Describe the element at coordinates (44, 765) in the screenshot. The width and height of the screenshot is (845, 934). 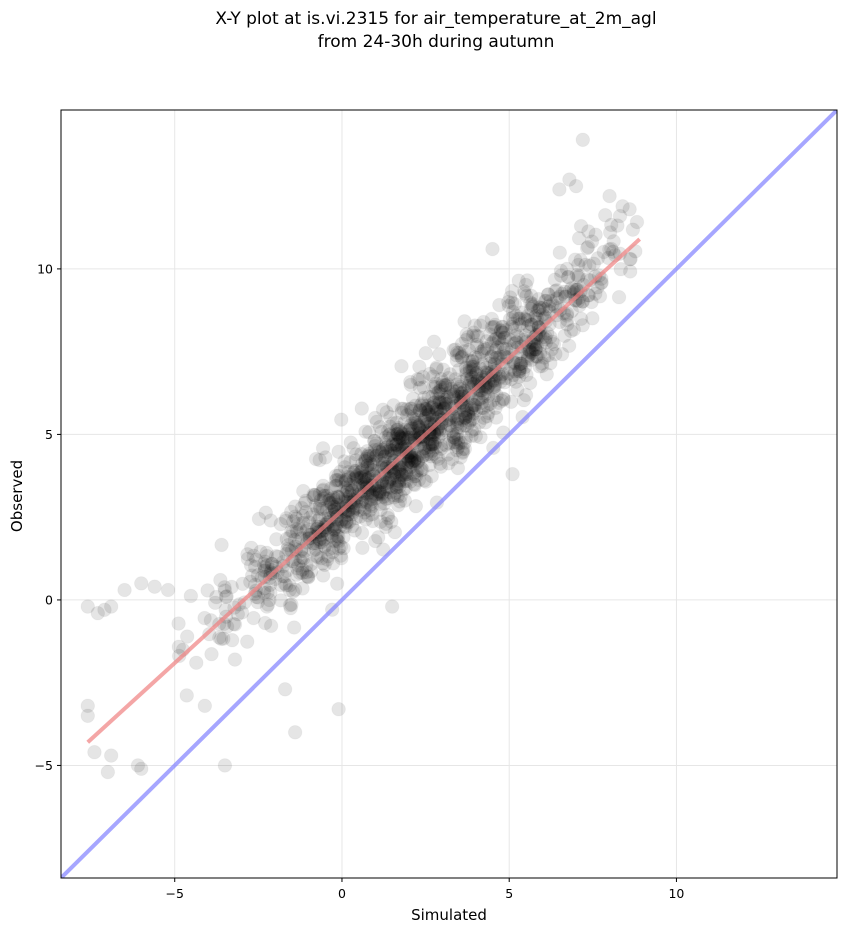
I see `y-tick-label: −5` at that location.